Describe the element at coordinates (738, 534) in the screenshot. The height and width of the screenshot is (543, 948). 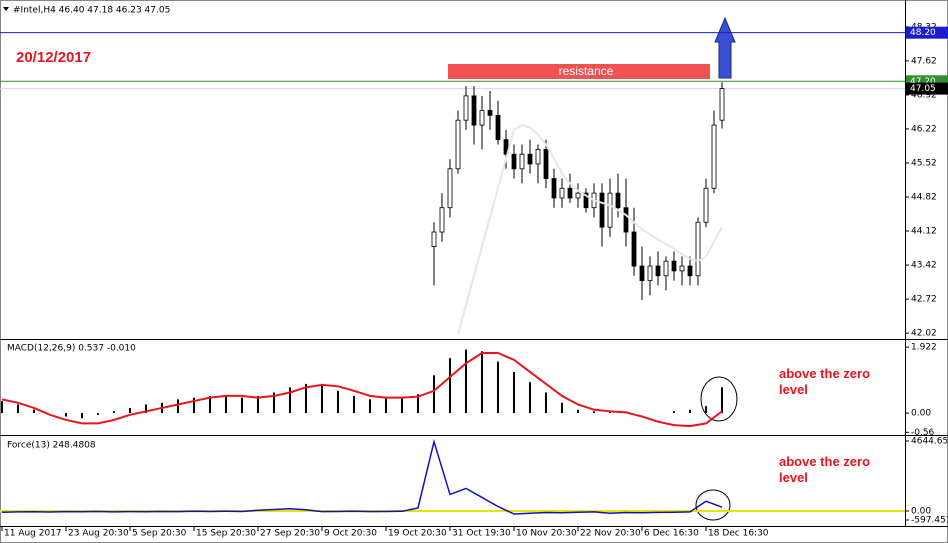
I see `x-tick-label: 18 Dec 16:30` at that location.